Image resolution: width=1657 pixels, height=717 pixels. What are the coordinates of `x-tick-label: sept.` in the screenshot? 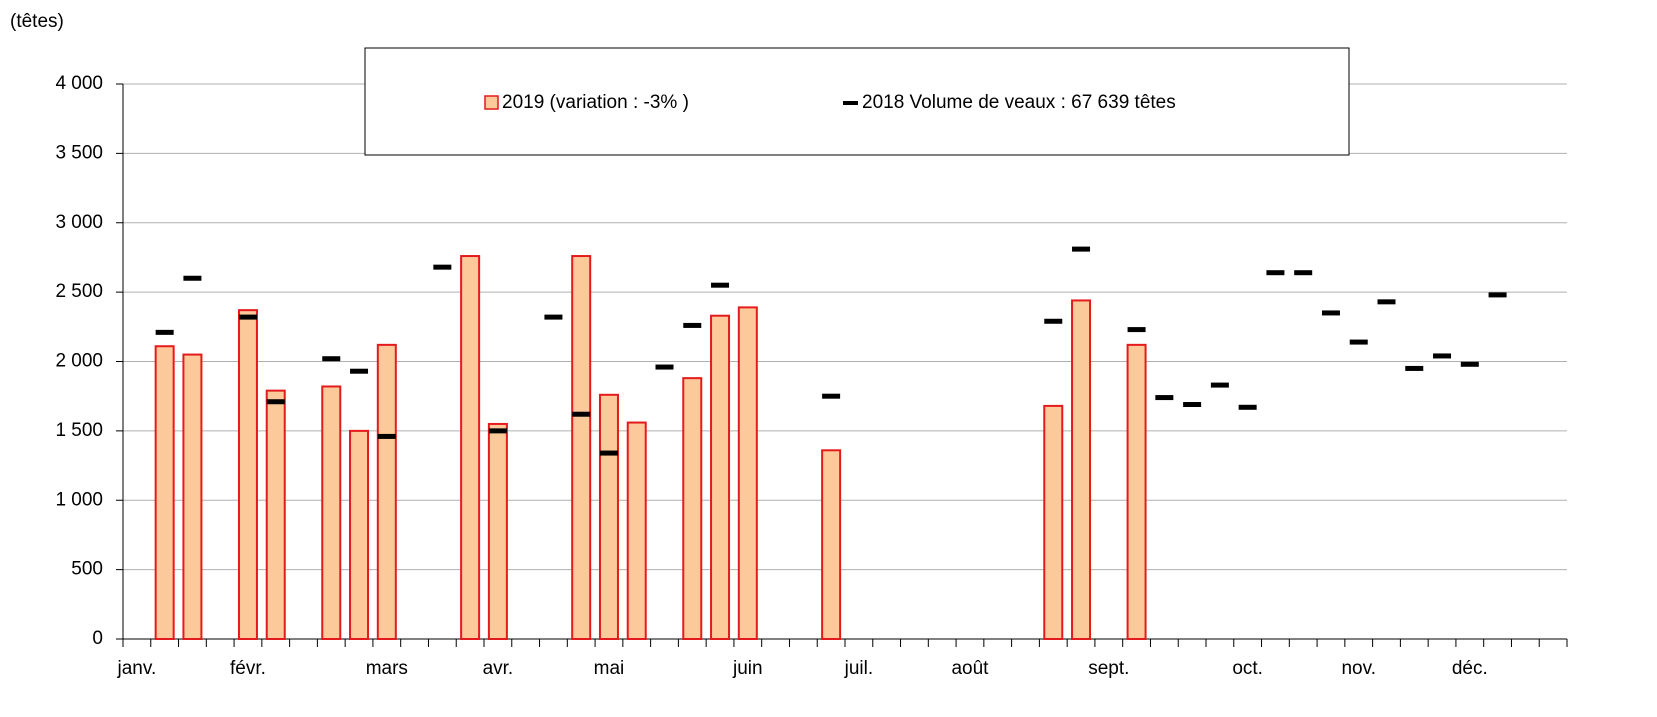 It's located at (1108, 668).